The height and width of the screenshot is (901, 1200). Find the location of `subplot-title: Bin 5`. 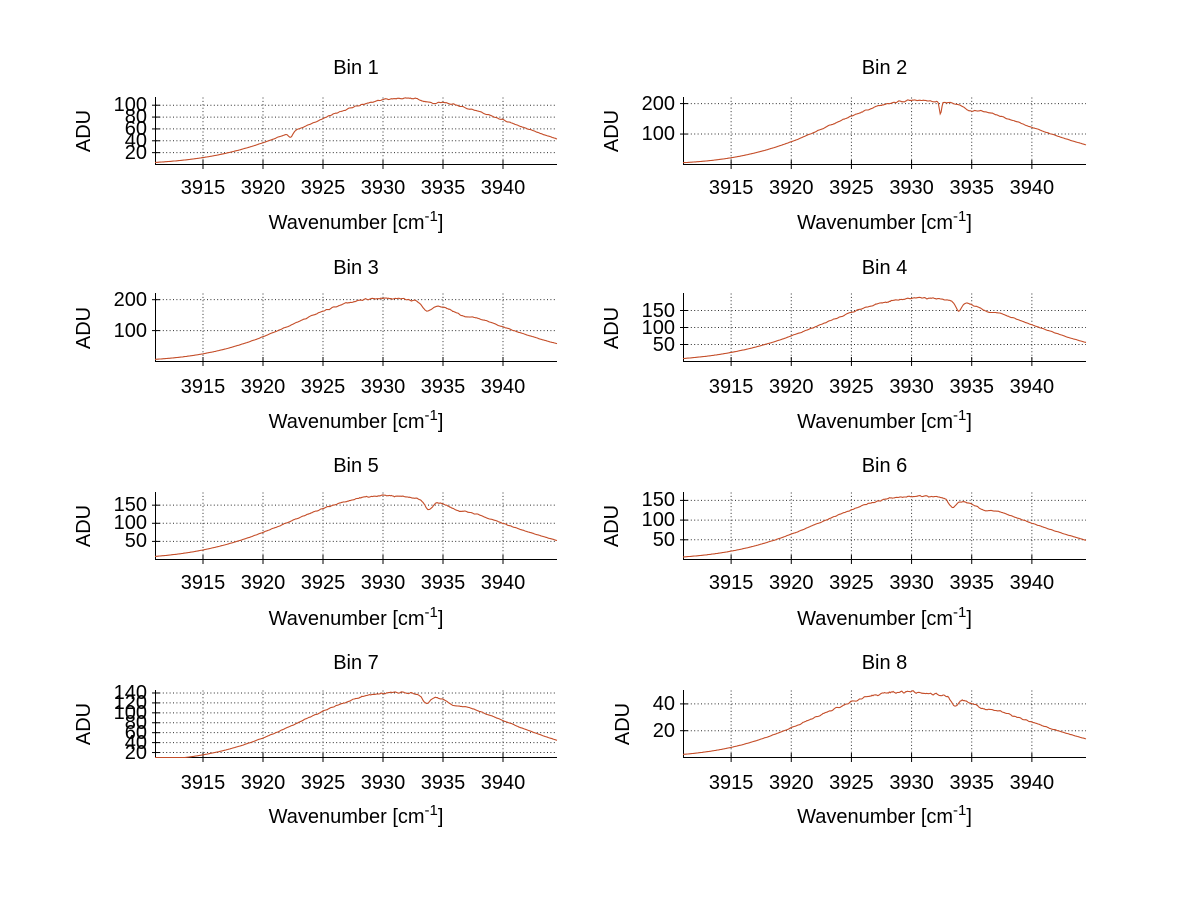

subplot-title: Bin 5 is located at coordinates (356, 466).